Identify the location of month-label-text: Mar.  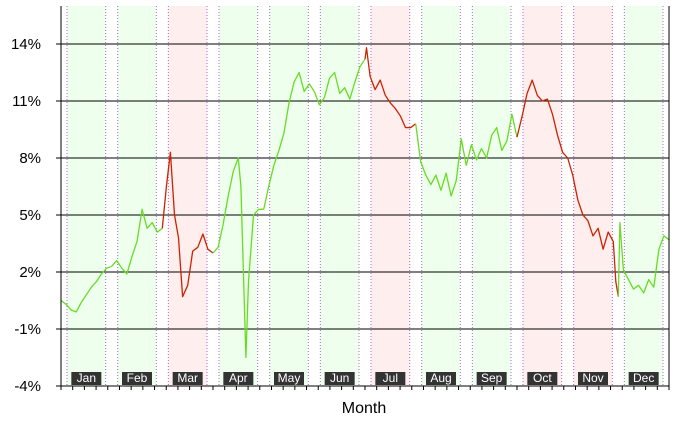
(187, 378).